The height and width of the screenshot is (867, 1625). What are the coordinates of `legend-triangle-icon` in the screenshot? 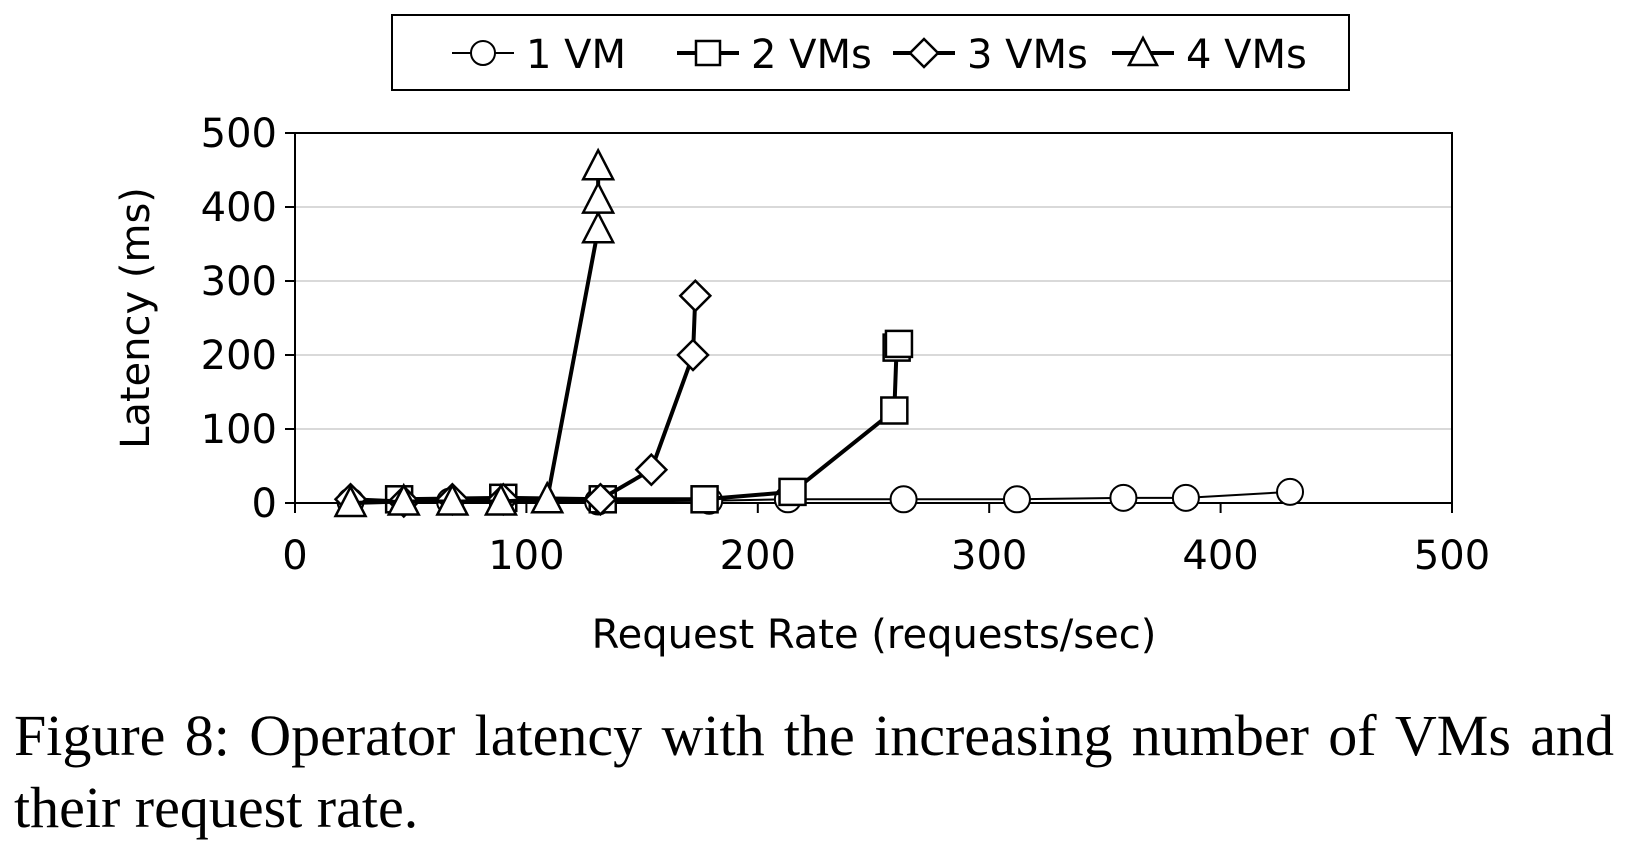 It's located at (1143, 51).